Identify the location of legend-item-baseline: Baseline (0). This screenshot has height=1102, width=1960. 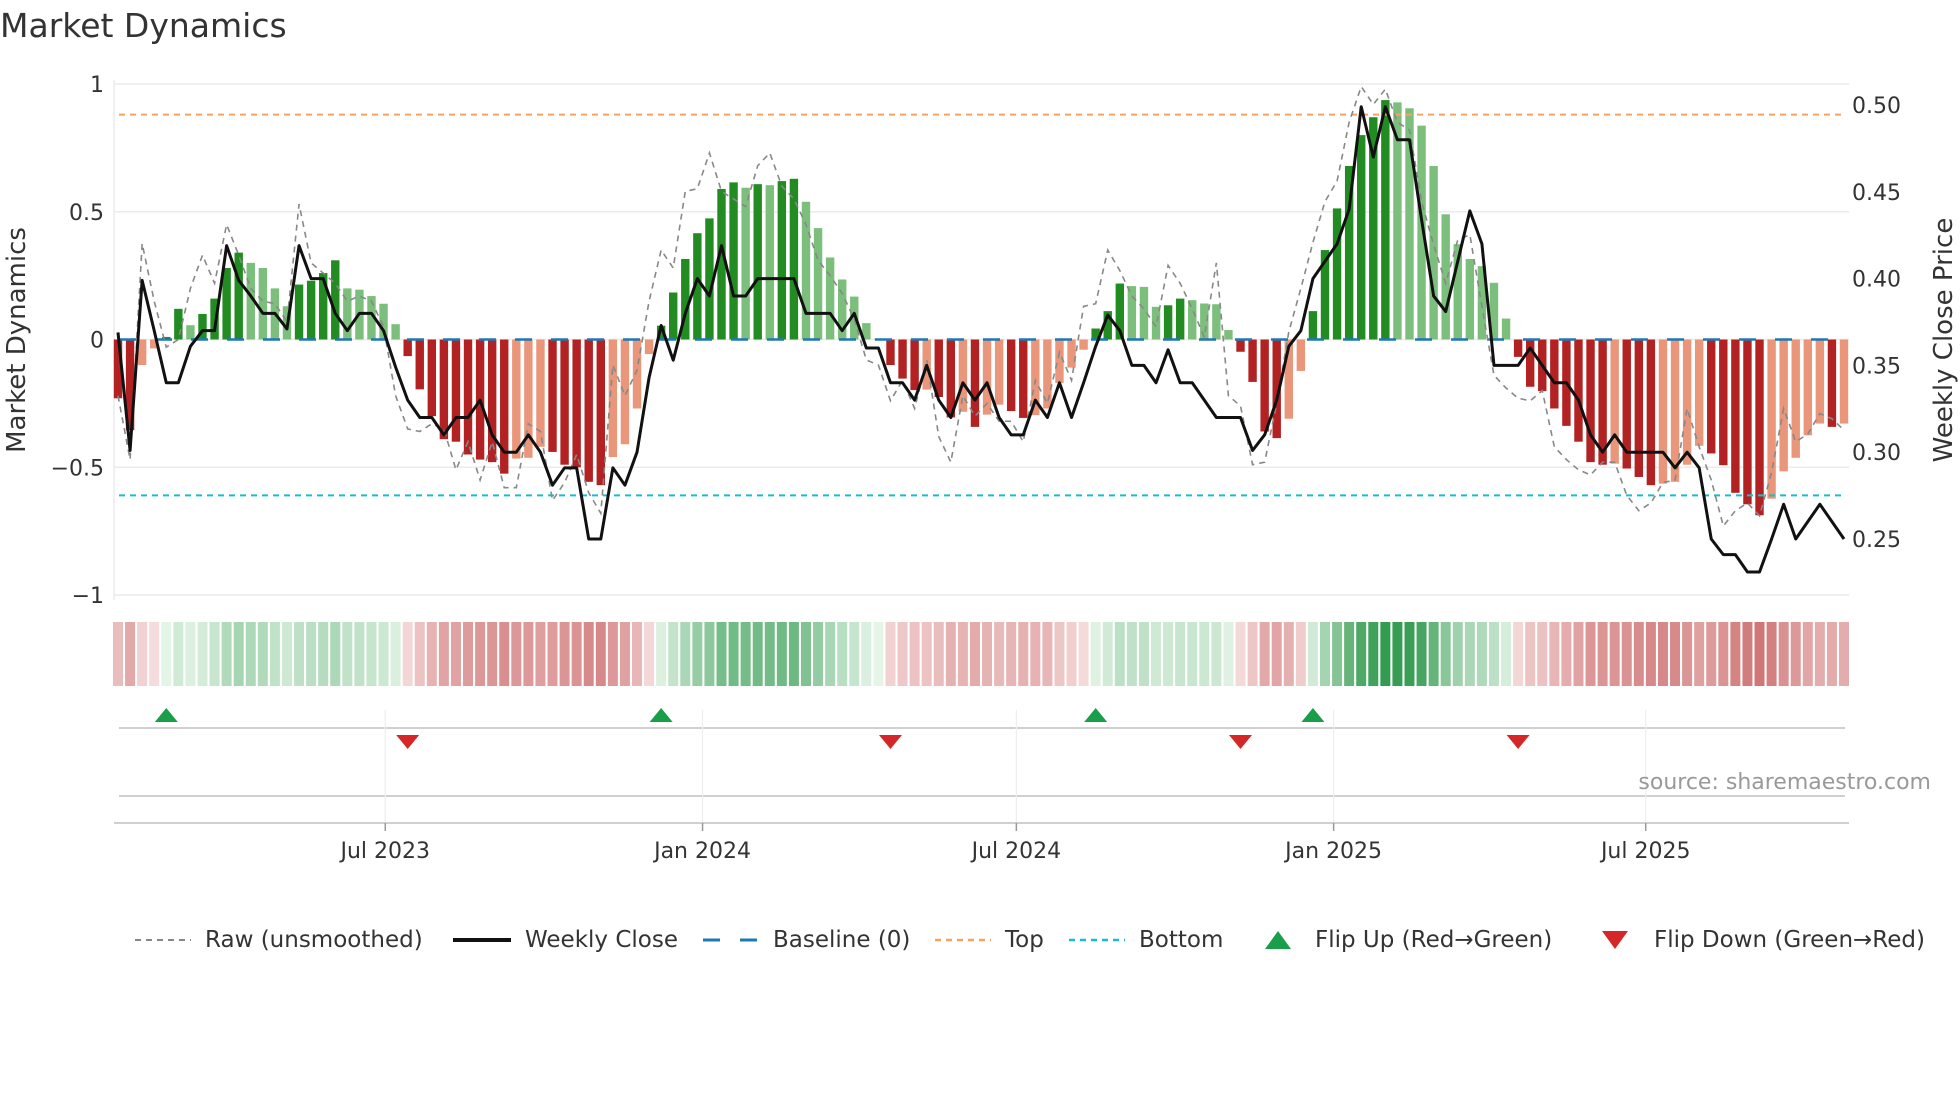
(806, 940).